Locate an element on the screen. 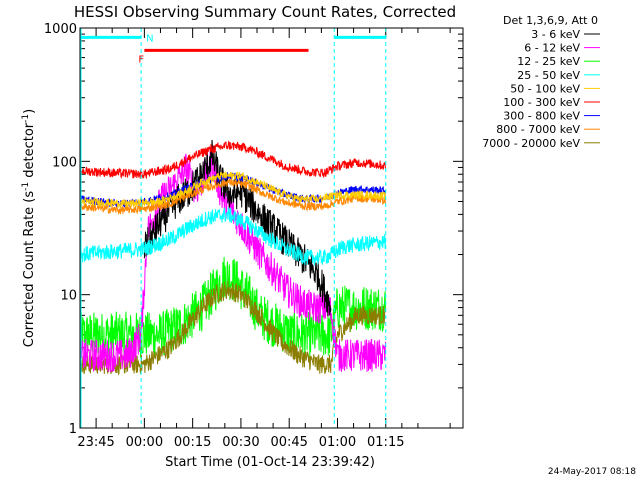 The height and width of the screenshot is (480, 640). flag-n-label: N is located at coordinates (149, 38).